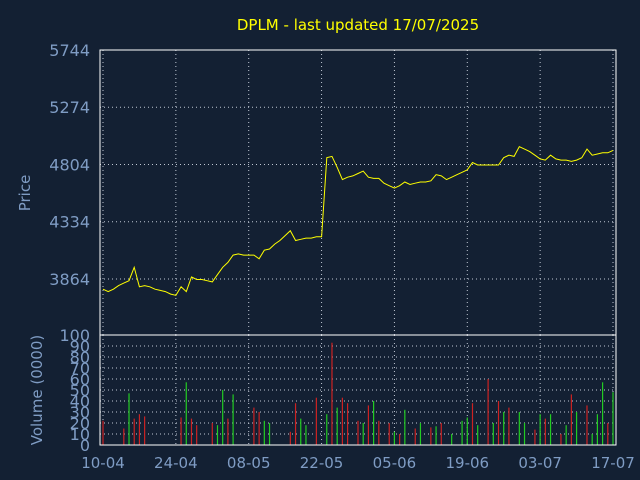 The width and height of the screenshot is (640, 480). Describe the element at coordinates (395, 463) in the screenshot. I see `x-tick-label: 05-06` at that location.